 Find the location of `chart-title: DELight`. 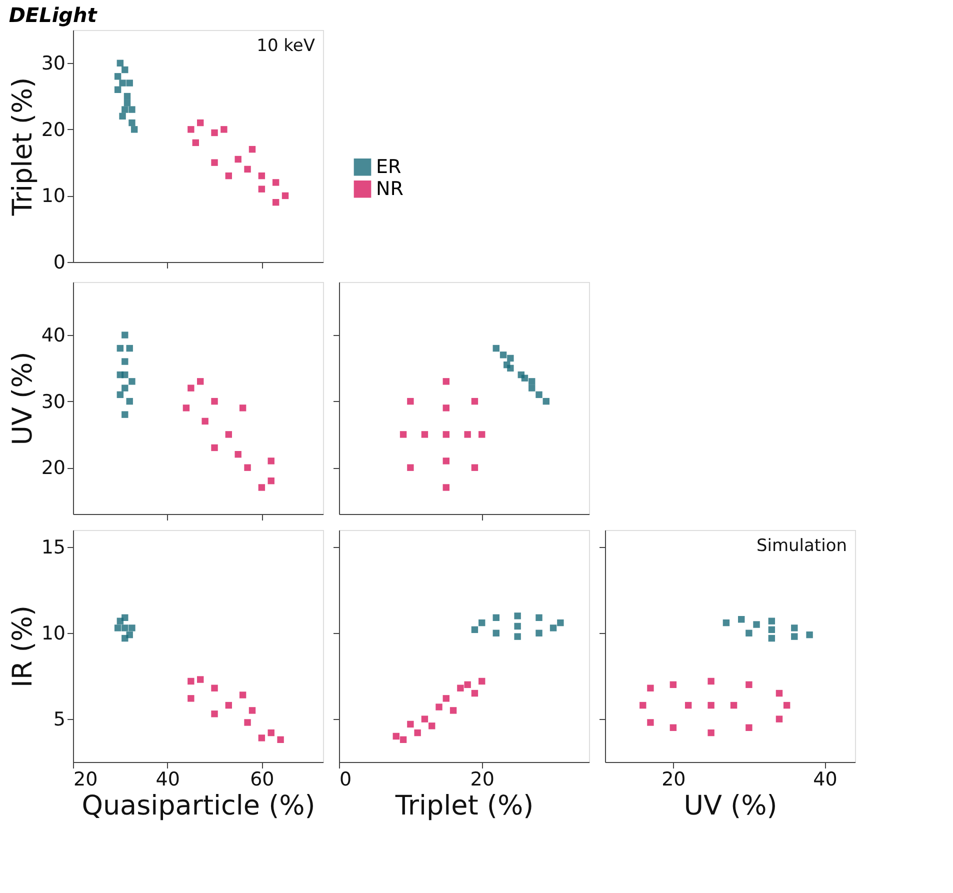

chart-title: DELight is located at coordinates (53, 15).